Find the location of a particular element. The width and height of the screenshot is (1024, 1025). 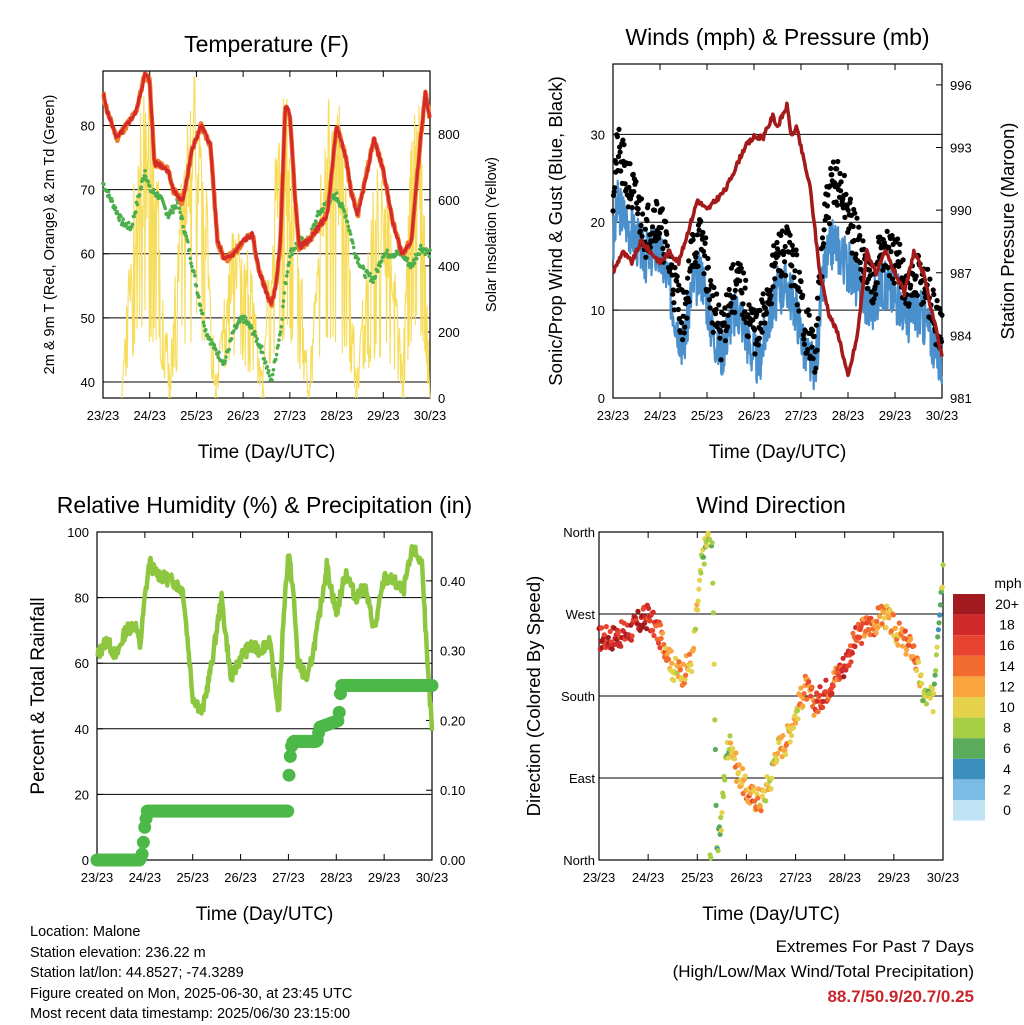

elevation-text: Station elevation: 236.22 m is located at coordinates (118, 952).